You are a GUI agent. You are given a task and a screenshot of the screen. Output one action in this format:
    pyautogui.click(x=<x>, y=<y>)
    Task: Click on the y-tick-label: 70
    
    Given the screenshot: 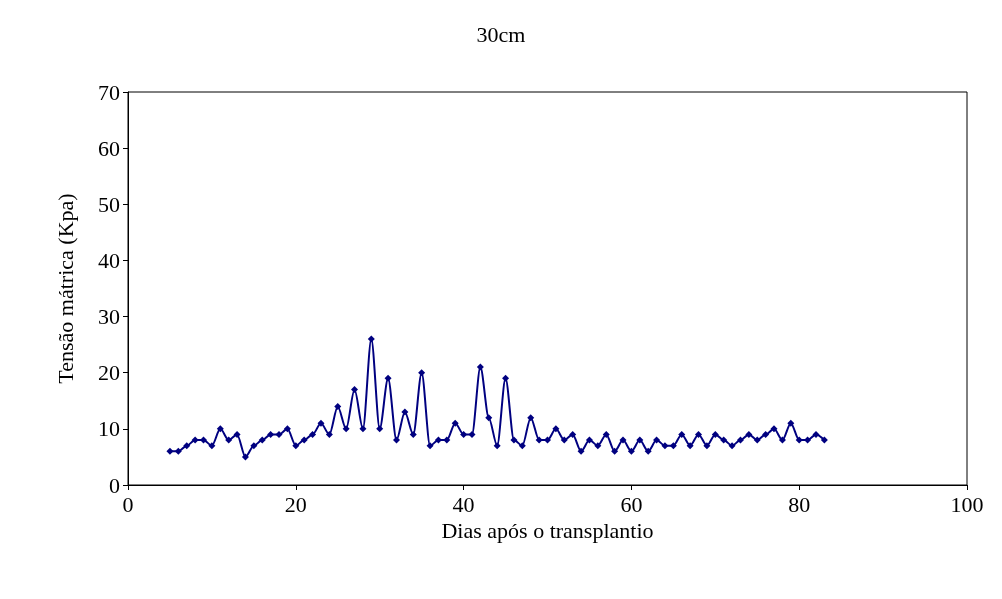 What is the action you would take?
    pyautogui.click(x=109, y=92)
    